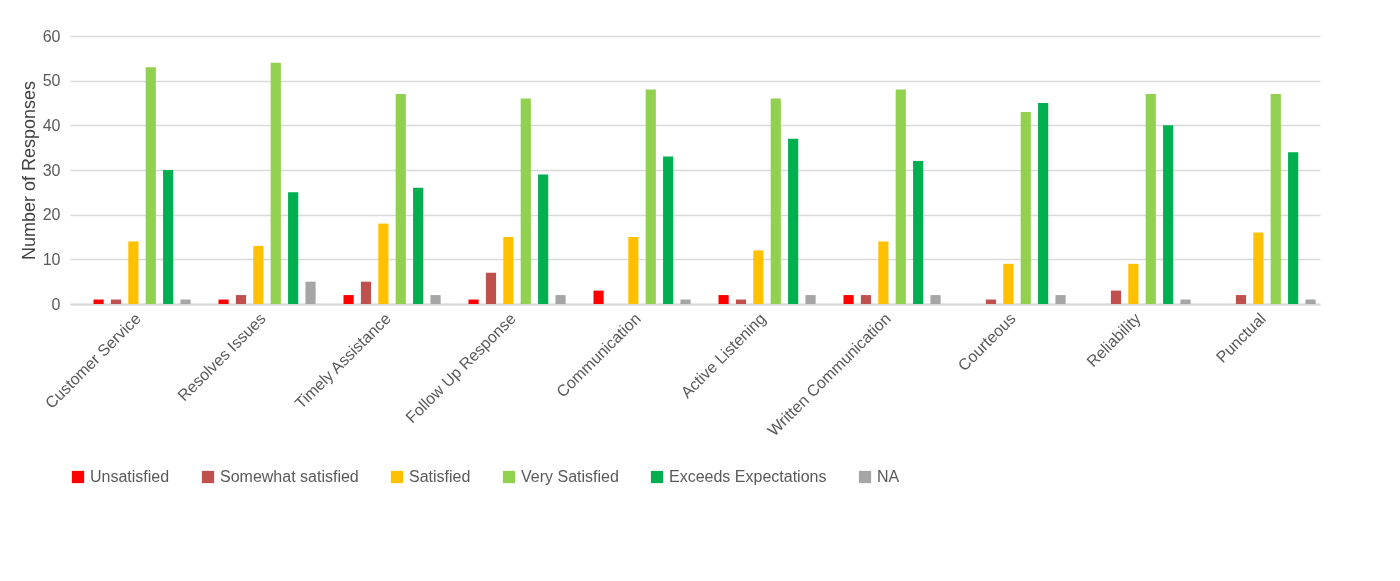 This screenshot has width=1400, height=581. What do you see at coordinates (570, 476) in the screenshot?
I see `legend-label: Very Satisfied` at bounding box center [570, 476].